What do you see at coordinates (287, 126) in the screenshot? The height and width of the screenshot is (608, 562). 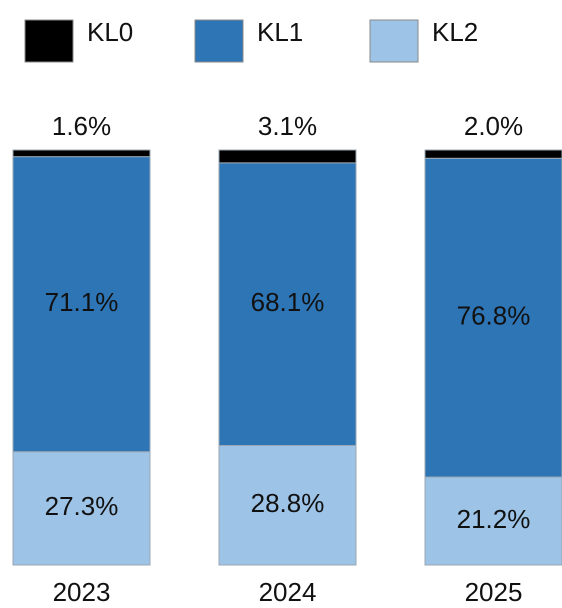 I see `data-label: 3.1%` at bounding box center [287, 126].